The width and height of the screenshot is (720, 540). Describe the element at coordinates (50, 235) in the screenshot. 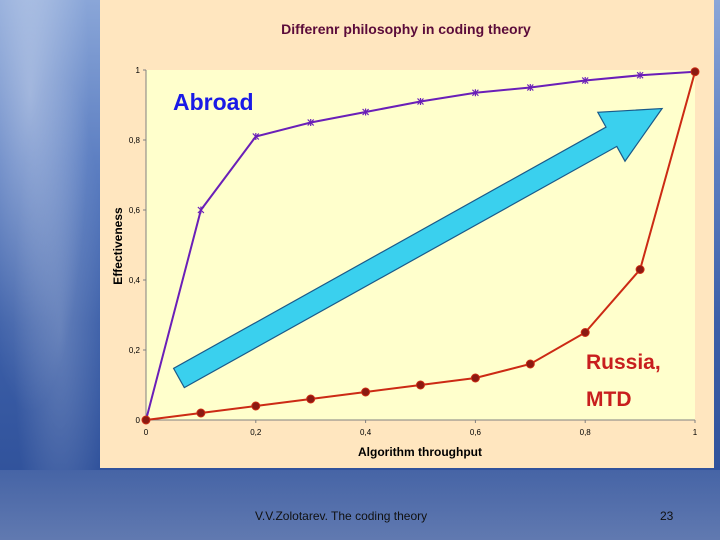

I see `slide-background` at that location.